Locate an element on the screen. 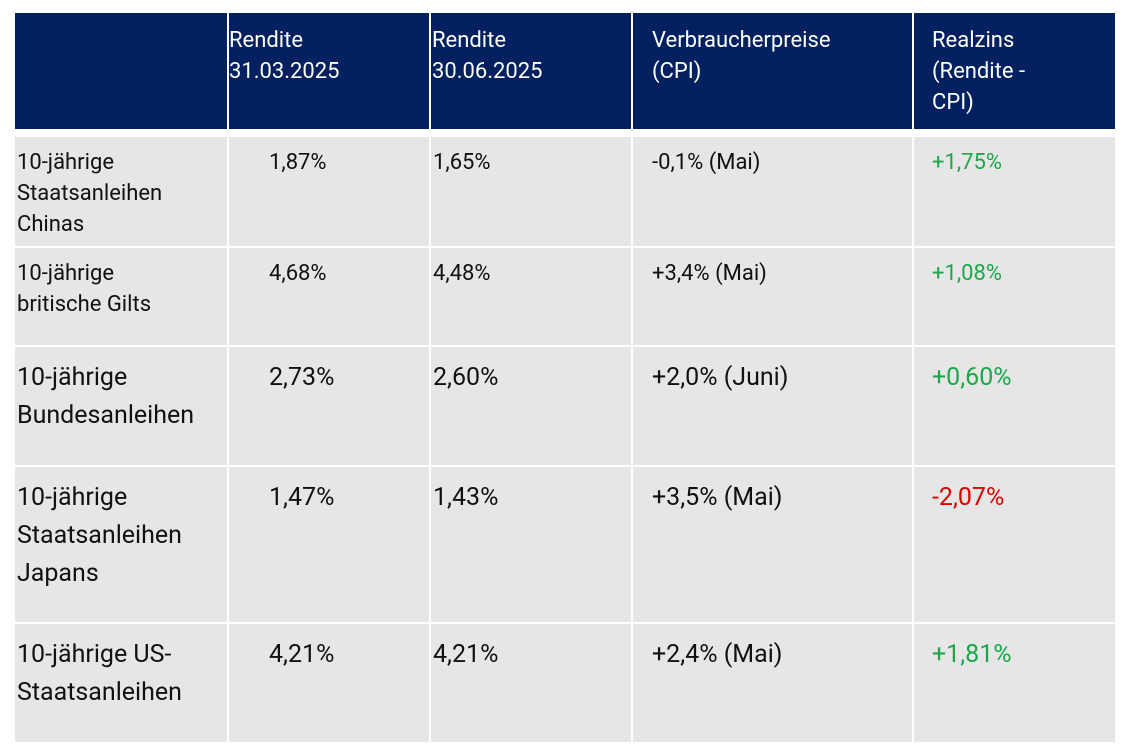 Image resolution: width=1131 pixels, height=756 pixels. table-cell: 1,65% is located at coordinates (531, 191).